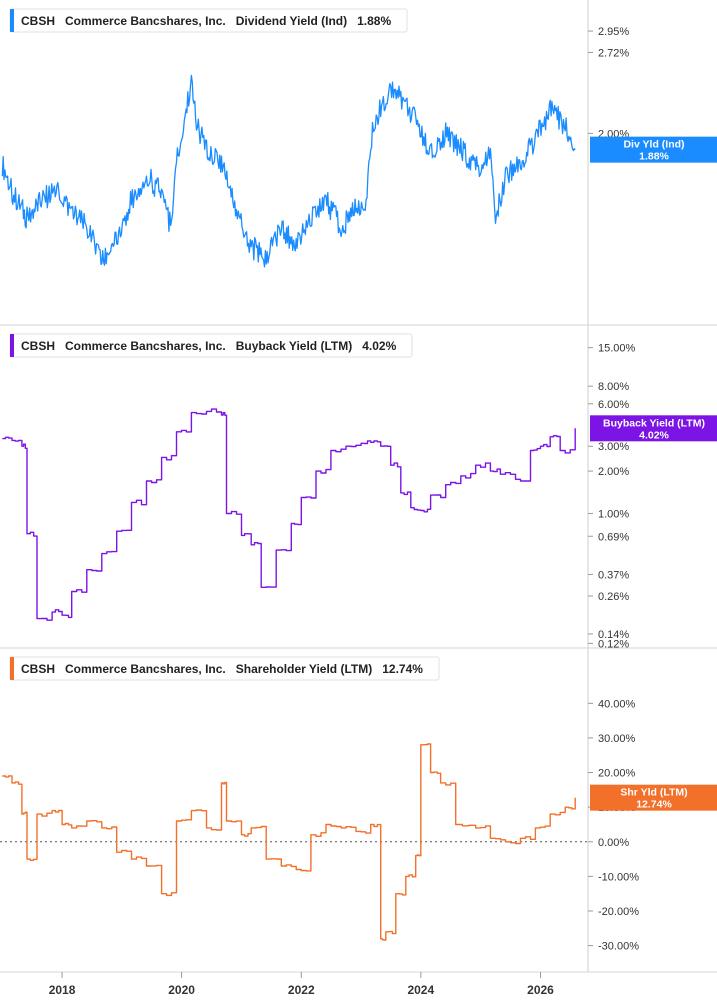  What do you see at coordinates (181, 990) in the screenshot?
I see `x-tick-label: 2020` at bounding box center [181, 990].